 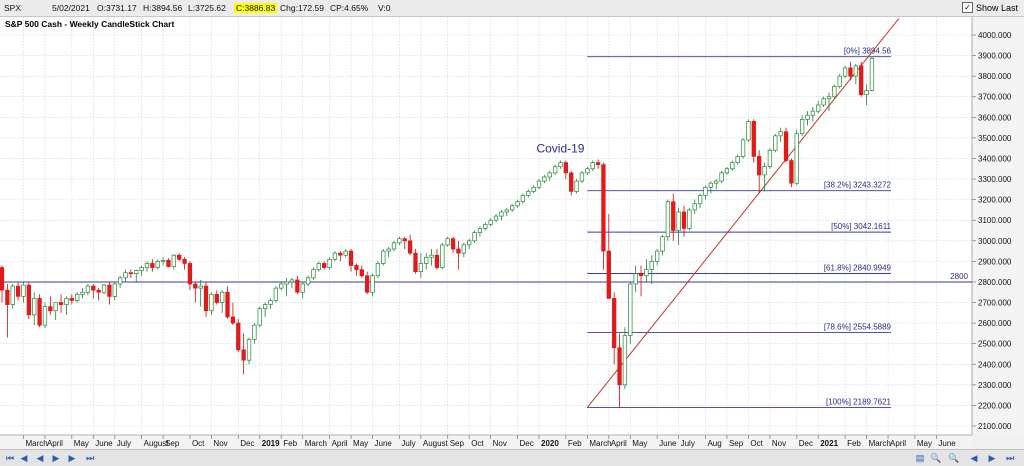 I want to click on change-value: Chg:172.59, so click(x=302, y=8).